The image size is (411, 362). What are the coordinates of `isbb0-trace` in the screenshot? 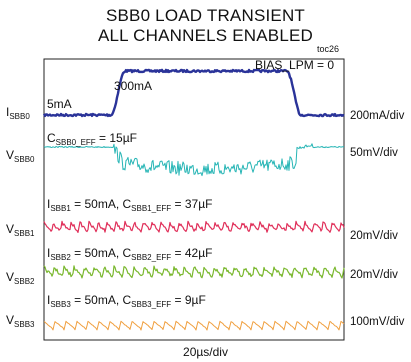 It's located at (193, 93).